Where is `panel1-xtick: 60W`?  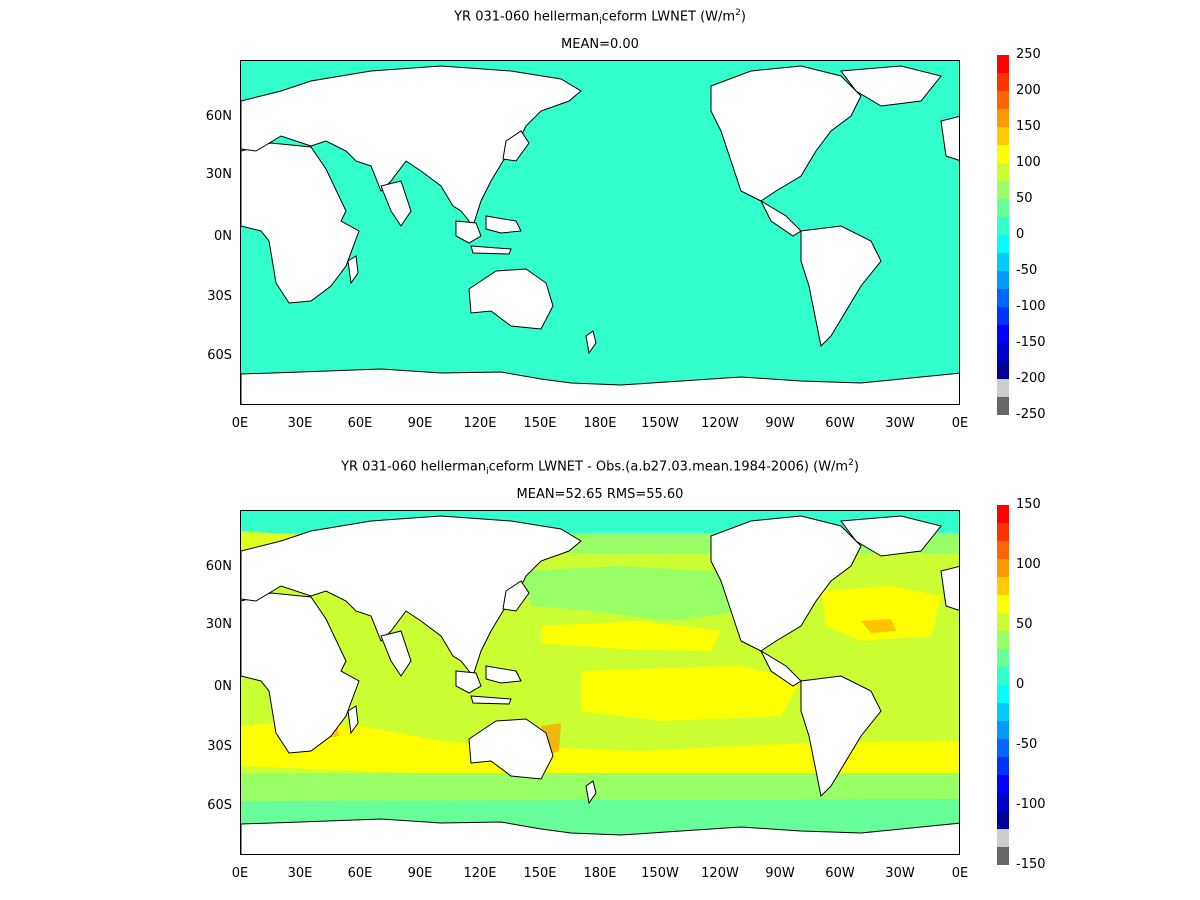 panel1-xtick: 60W is located at coordinates (840, 423).